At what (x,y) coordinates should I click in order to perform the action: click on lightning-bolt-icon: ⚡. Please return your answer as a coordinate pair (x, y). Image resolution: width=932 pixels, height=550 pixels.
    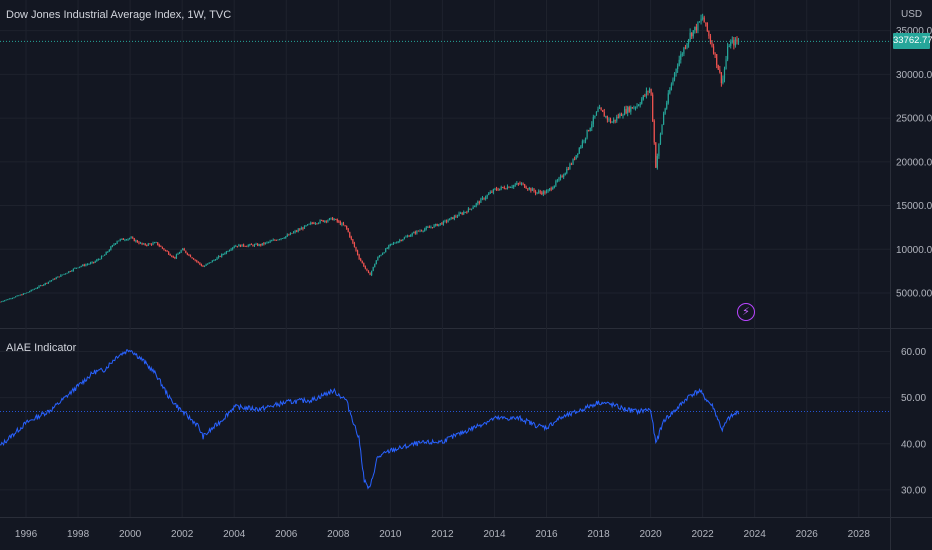
    Looking at the image, I should click on (746, 312).